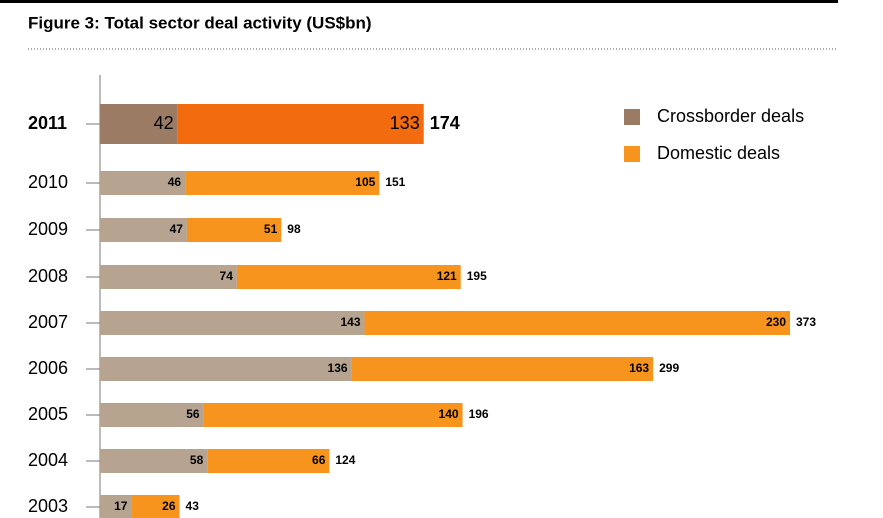 Image resolution: width=883 pixels, height=518 pixels. I want to click on top-rule, so click(419, 1).